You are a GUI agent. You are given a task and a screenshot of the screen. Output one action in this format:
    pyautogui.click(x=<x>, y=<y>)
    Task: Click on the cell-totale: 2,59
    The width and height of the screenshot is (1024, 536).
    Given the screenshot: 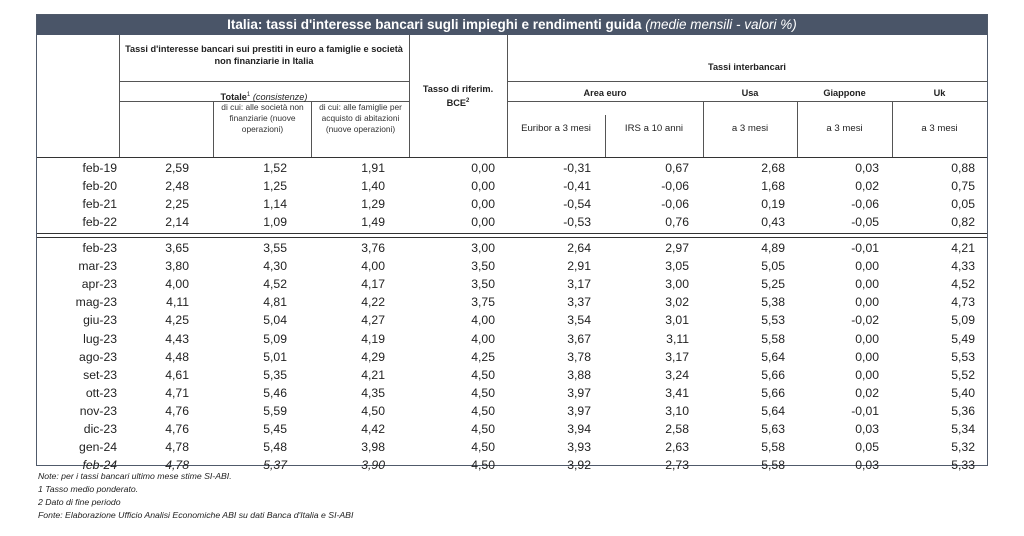 What is the action you would take?
    pyautogui.click(x=177, y=168)
    